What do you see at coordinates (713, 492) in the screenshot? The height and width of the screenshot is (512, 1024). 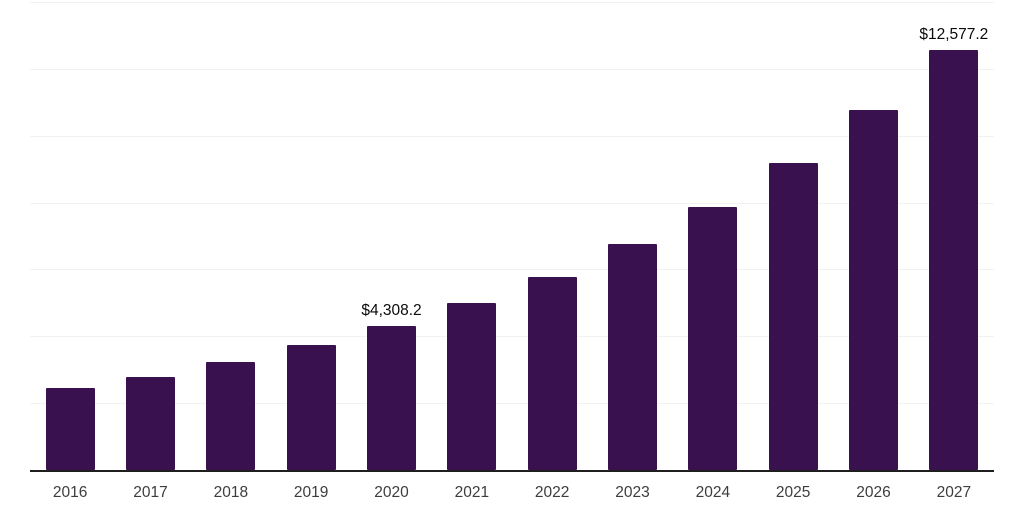 I see `x-tick-2024: 2024` at bounding box center [713, 492].